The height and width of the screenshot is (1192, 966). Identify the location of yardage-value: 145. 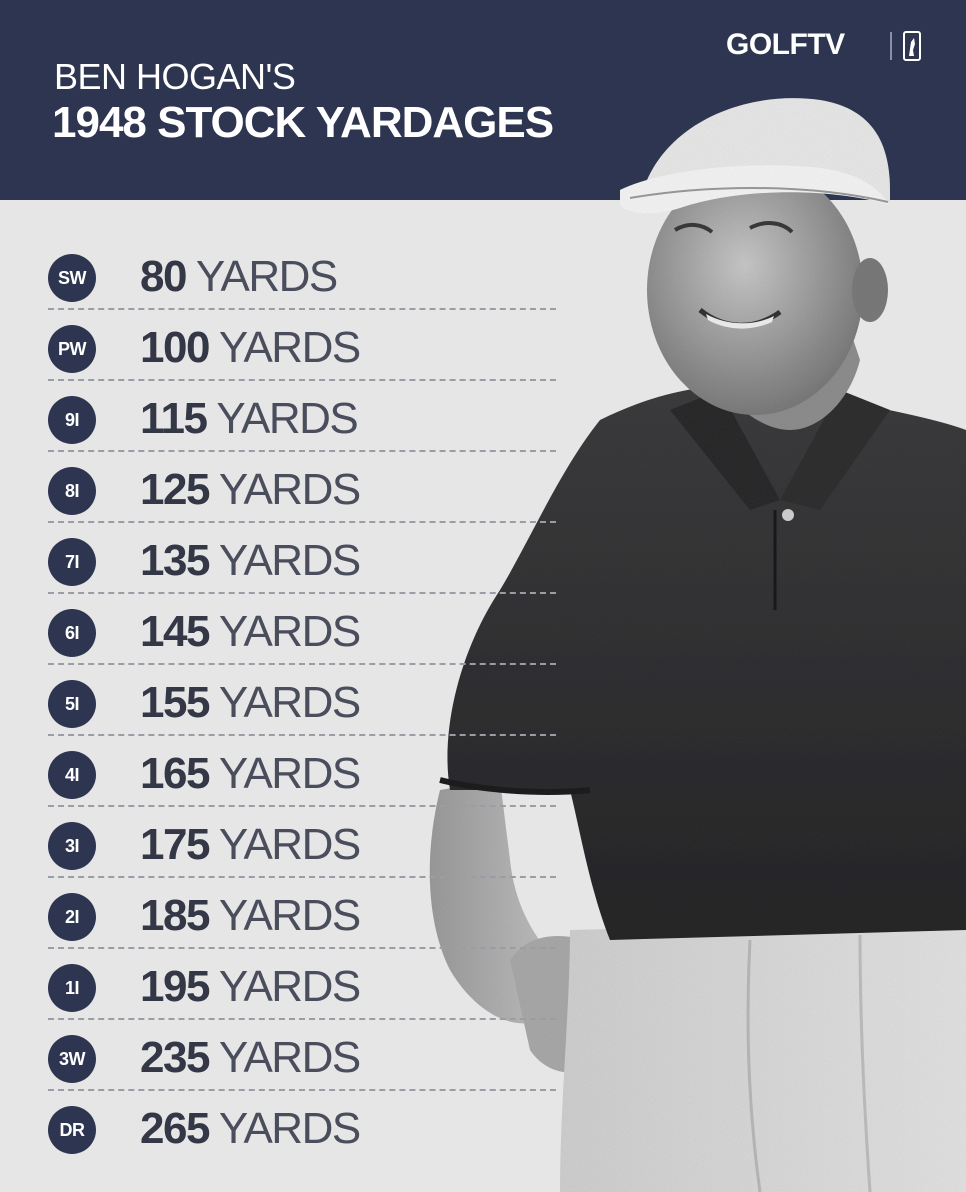
(175, 631).